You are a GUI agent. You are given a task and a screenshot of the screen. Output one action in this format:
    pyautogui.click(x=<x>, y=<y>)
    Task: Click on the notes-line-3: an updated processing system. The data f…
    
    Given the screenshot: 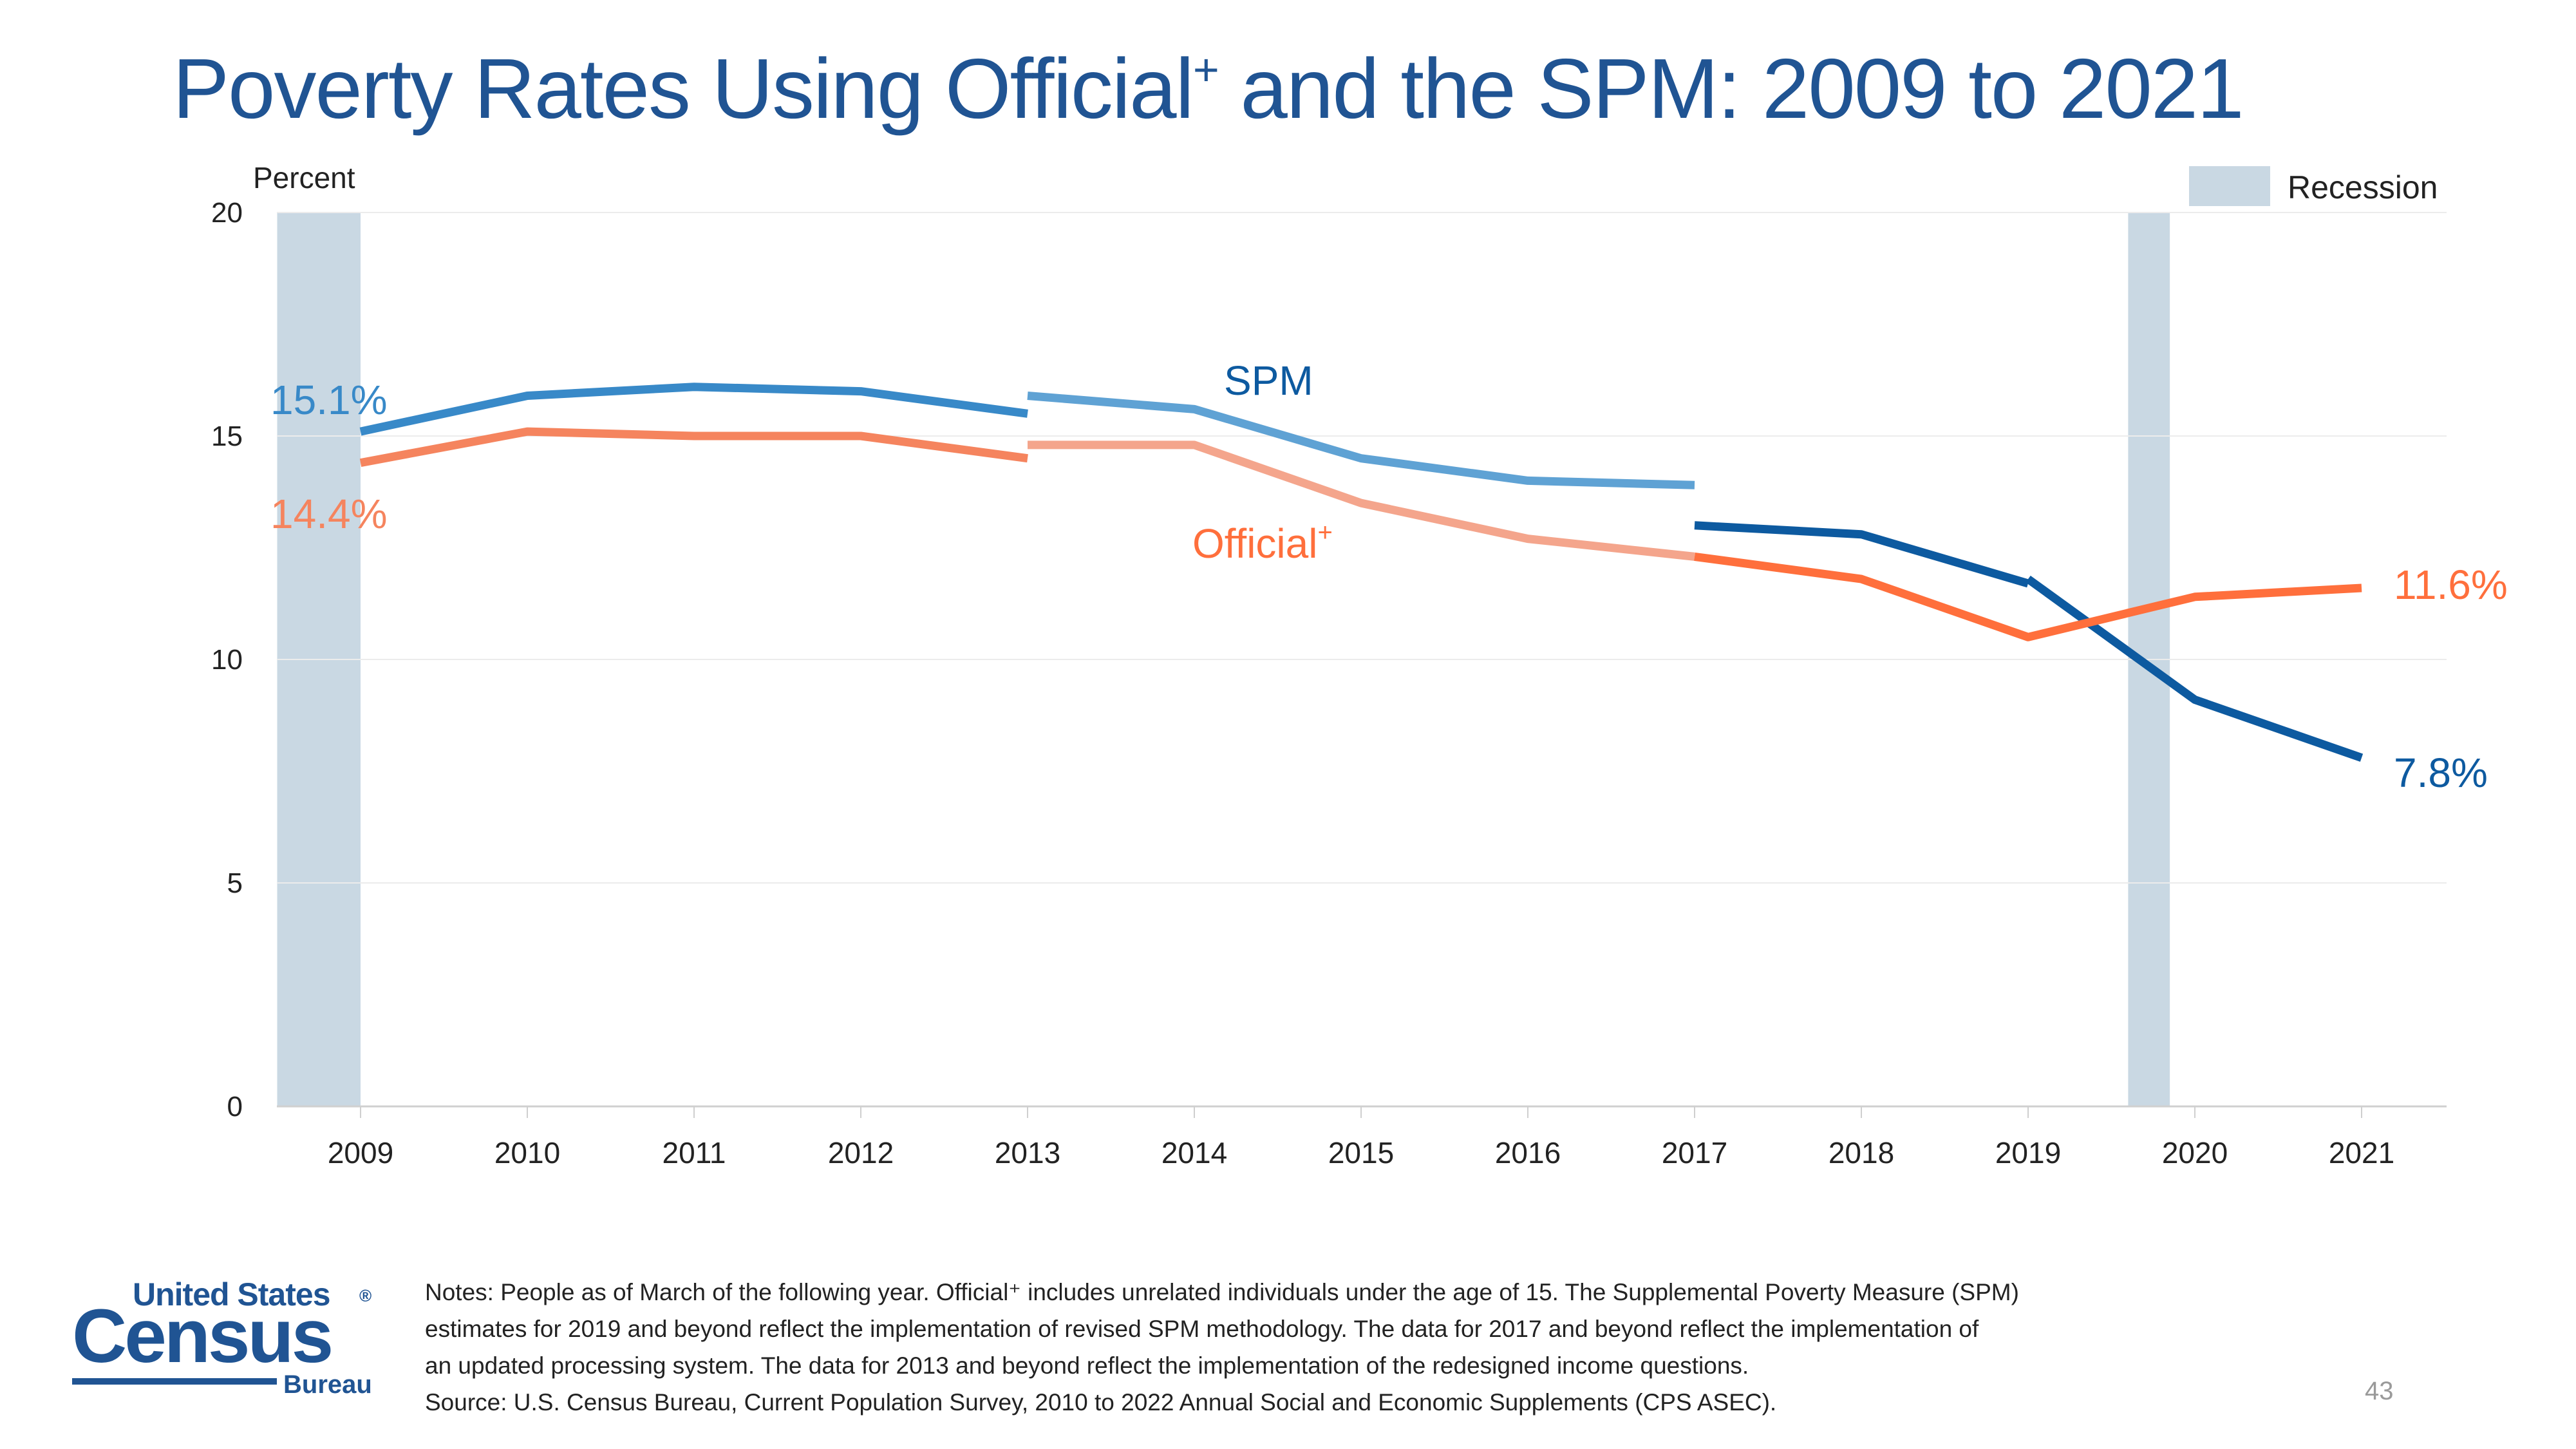 What is the action you would take?
    pyautogui.click(x=1087, y=1366)
    